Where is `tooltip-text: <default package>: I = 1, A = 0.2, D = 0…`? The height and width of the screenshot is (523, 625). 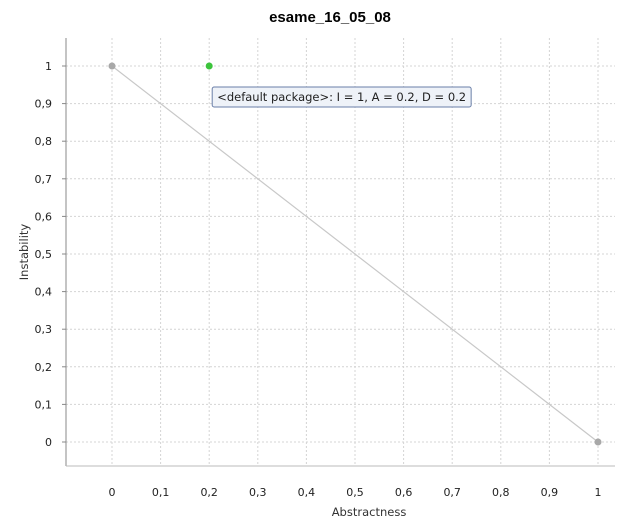
tooltip-text: <default package>: I = 1, A = 0.2, D = 0… is located at coordinates (341, 97).